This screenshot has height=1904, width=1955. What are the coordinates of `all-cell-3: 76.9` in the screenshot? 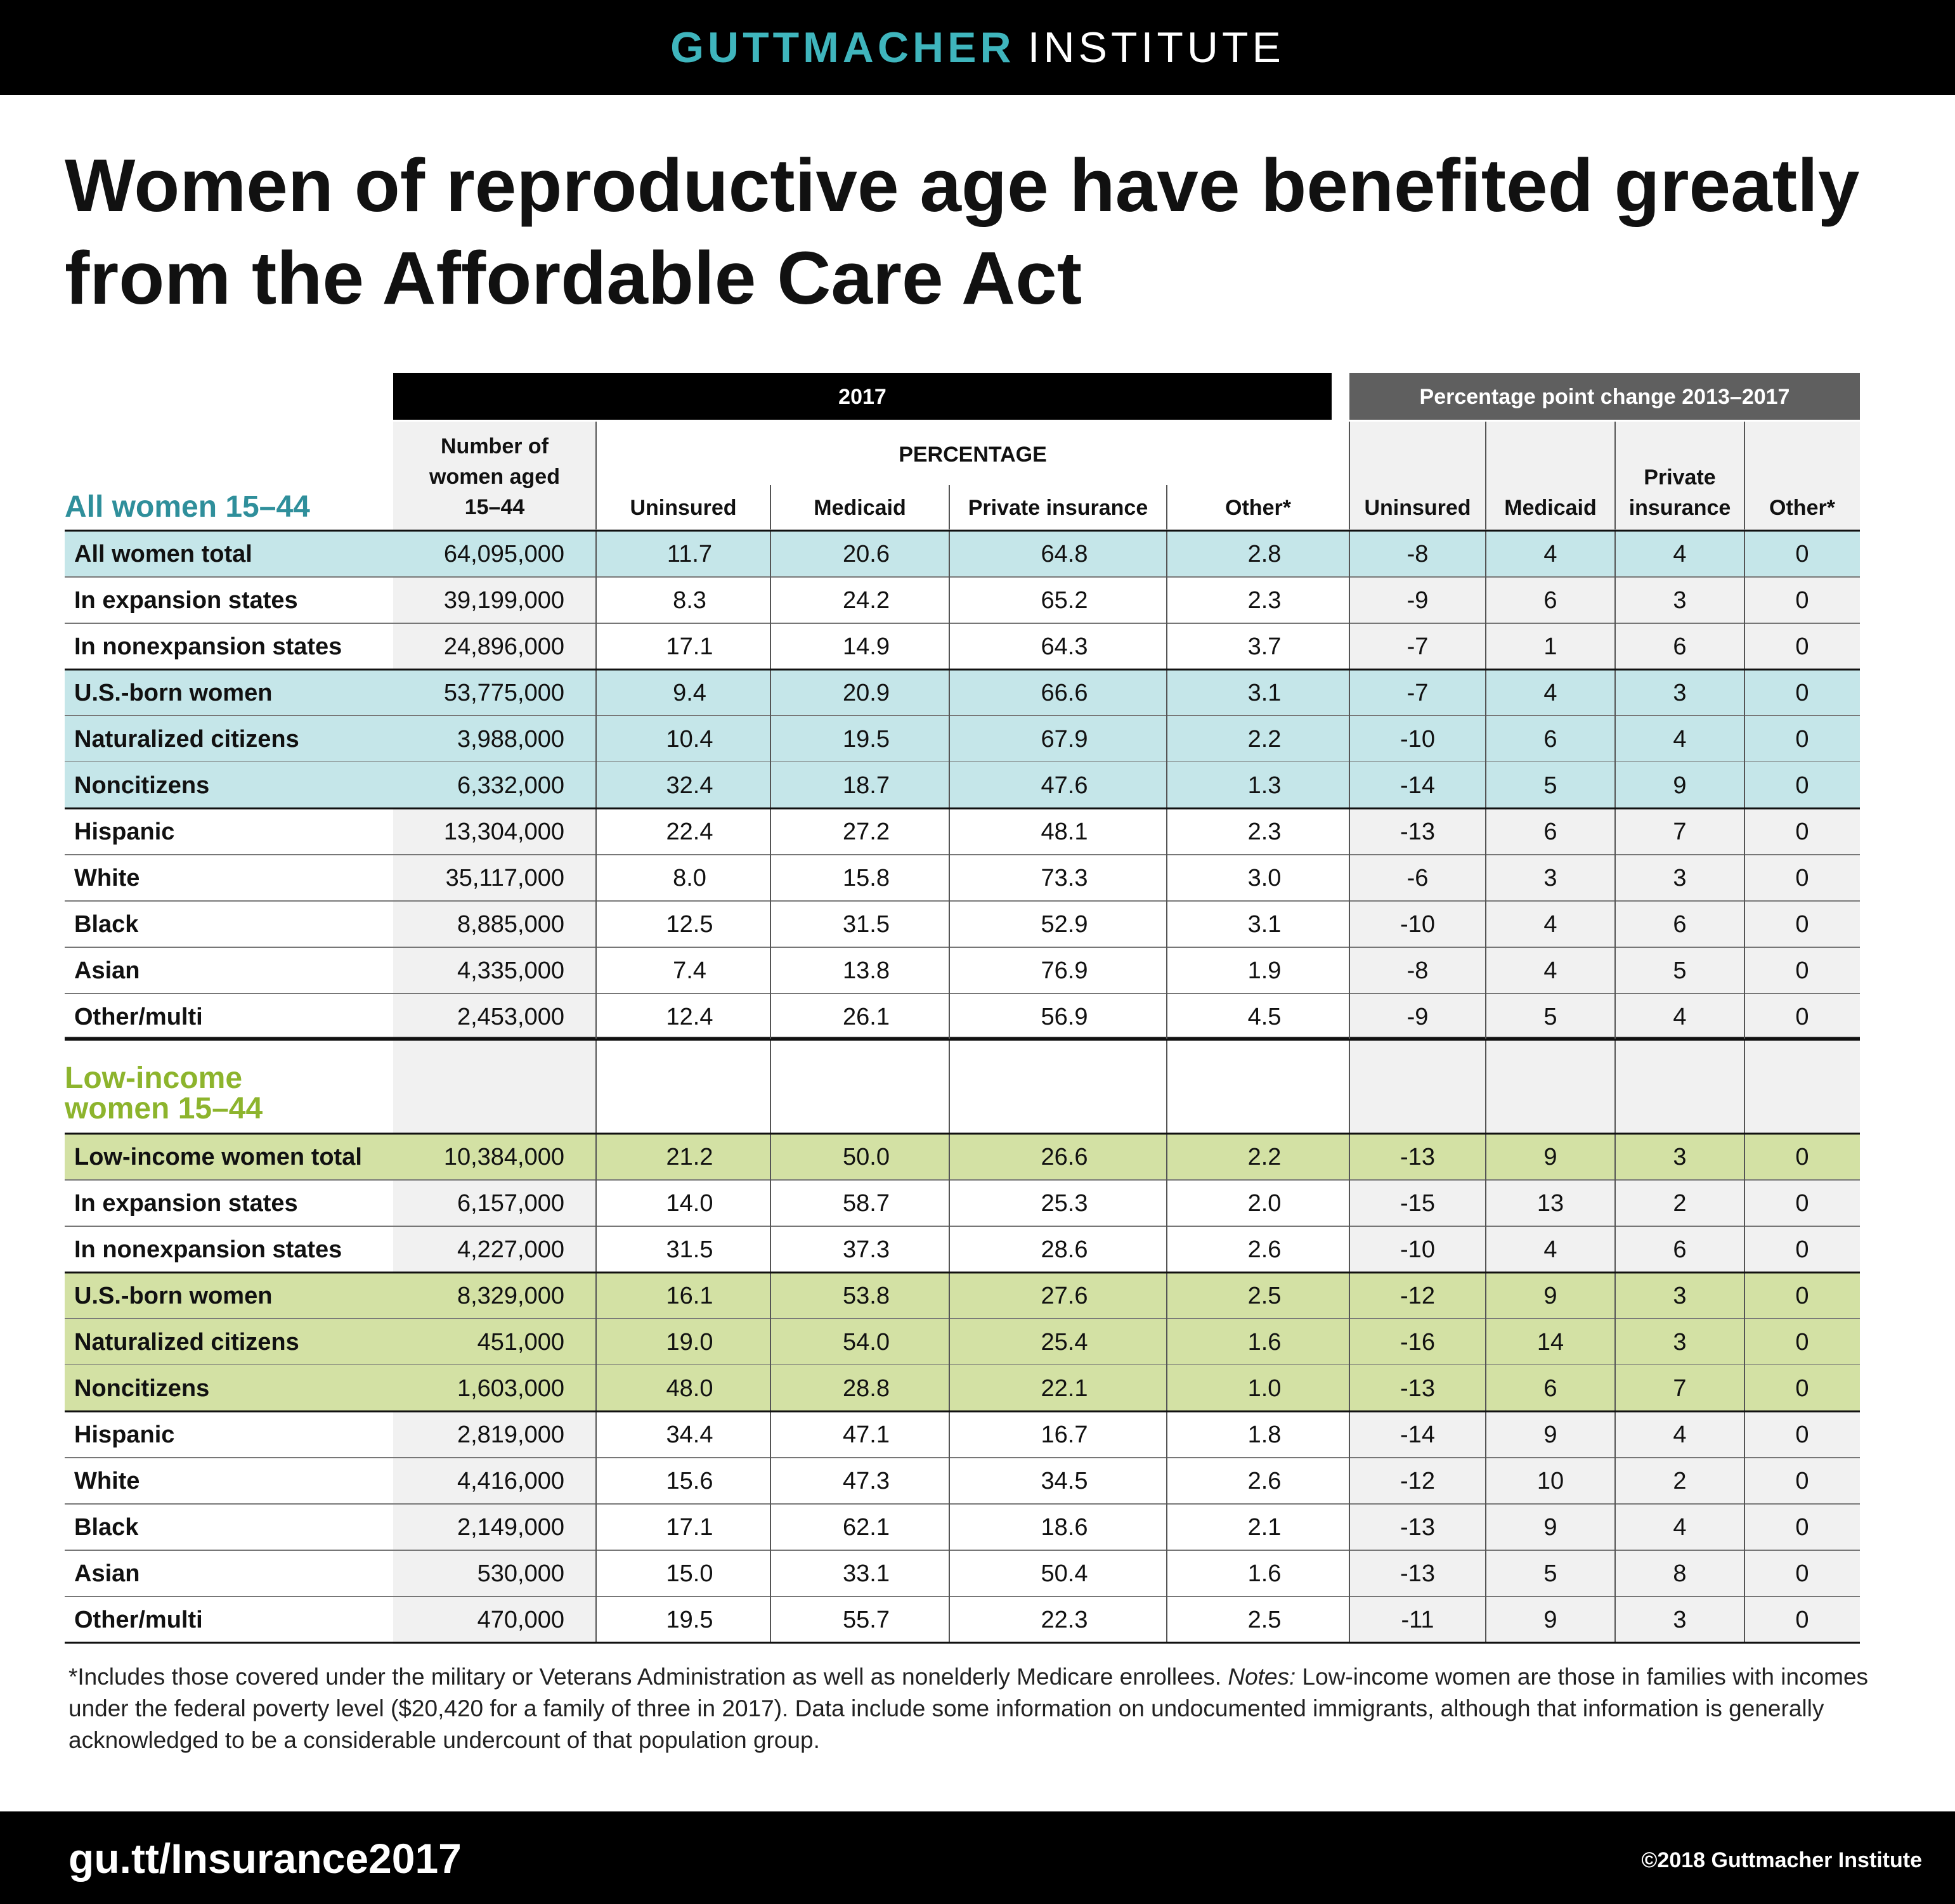 It's located at (1064, 970).